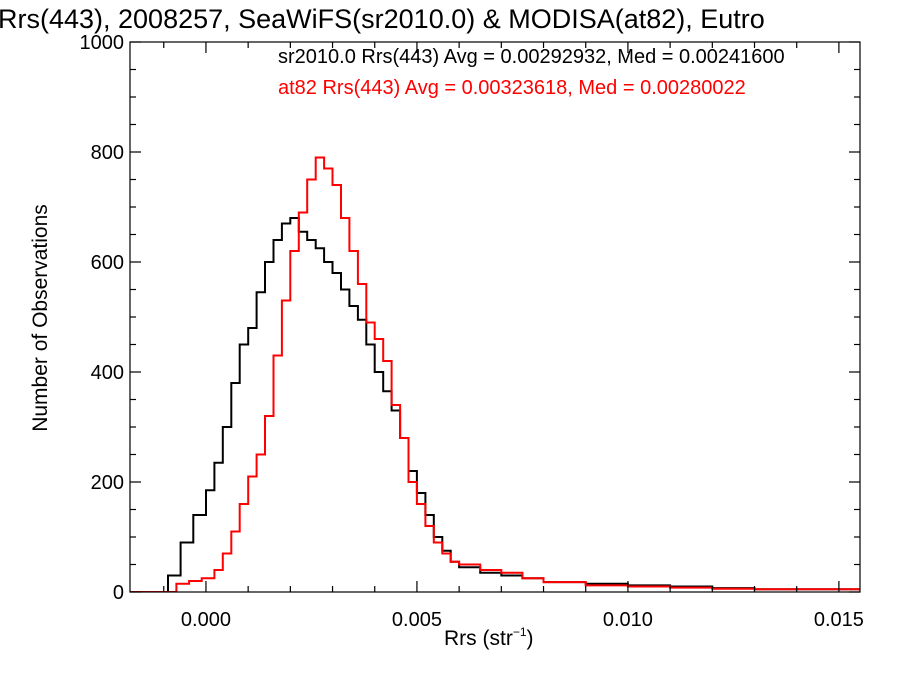  What do you see at coordinates (107, 483) in the screenshot?
I see `y-tick-label: 200` at bounding box center [107, 483].